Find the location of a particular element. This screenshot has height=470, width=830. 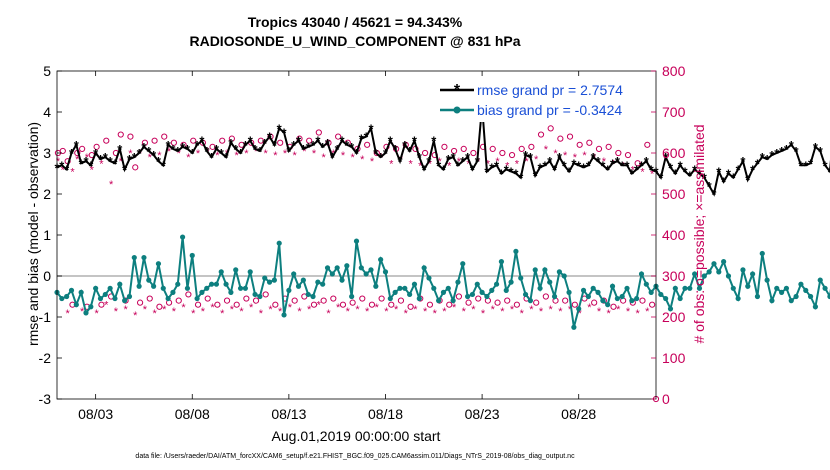

y-left-tick-label: -2 is located at coordinates (45, 358).